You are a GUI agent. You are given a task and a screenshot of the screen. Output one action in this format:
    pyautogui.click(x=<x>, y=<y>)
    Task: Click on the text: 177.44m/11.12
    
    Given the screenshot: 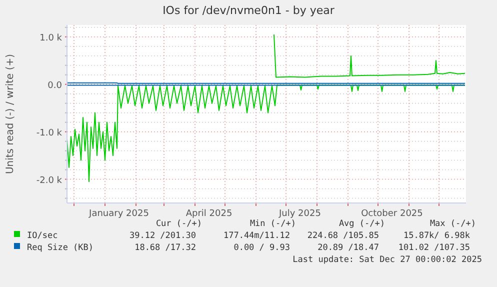 What is the action you would take?
    pyautogui.click(x=256, y=236)
    